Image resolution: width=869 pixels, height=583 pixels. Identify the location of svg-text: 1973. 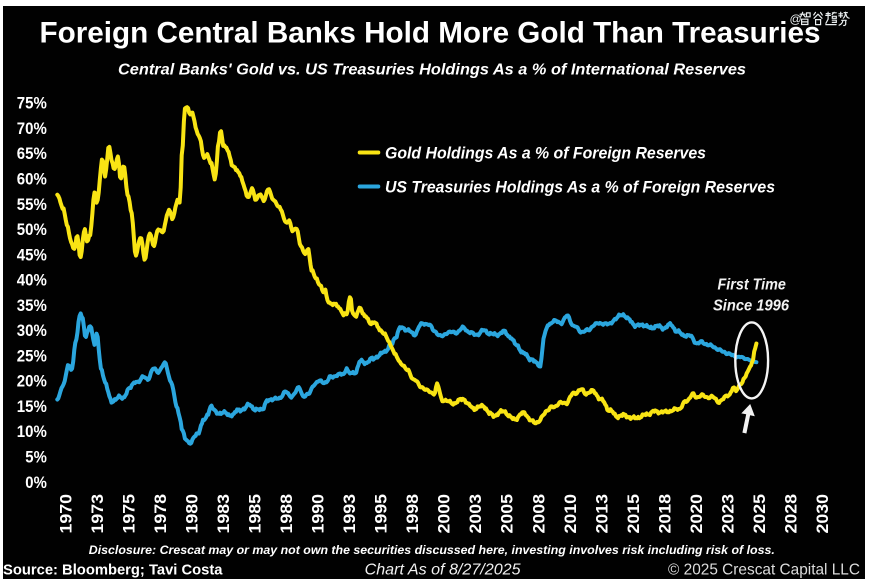
(97, 514).